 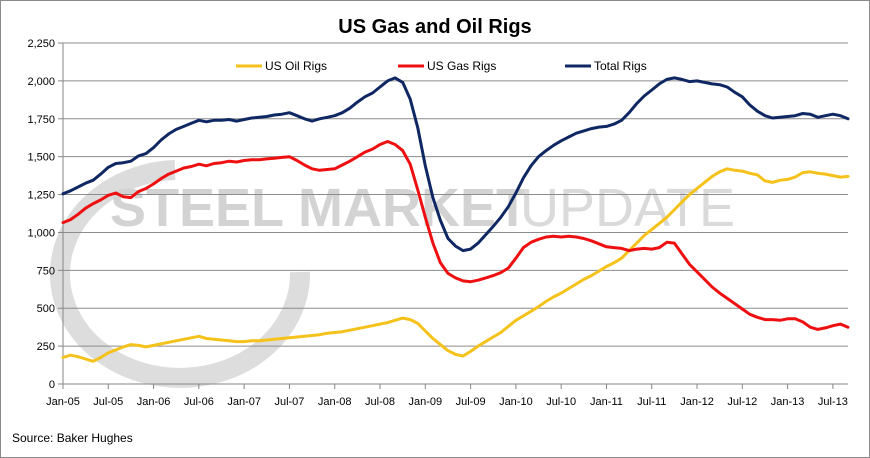 I want to click on y-tick-label: 2,250, so click(x=41, y=44).